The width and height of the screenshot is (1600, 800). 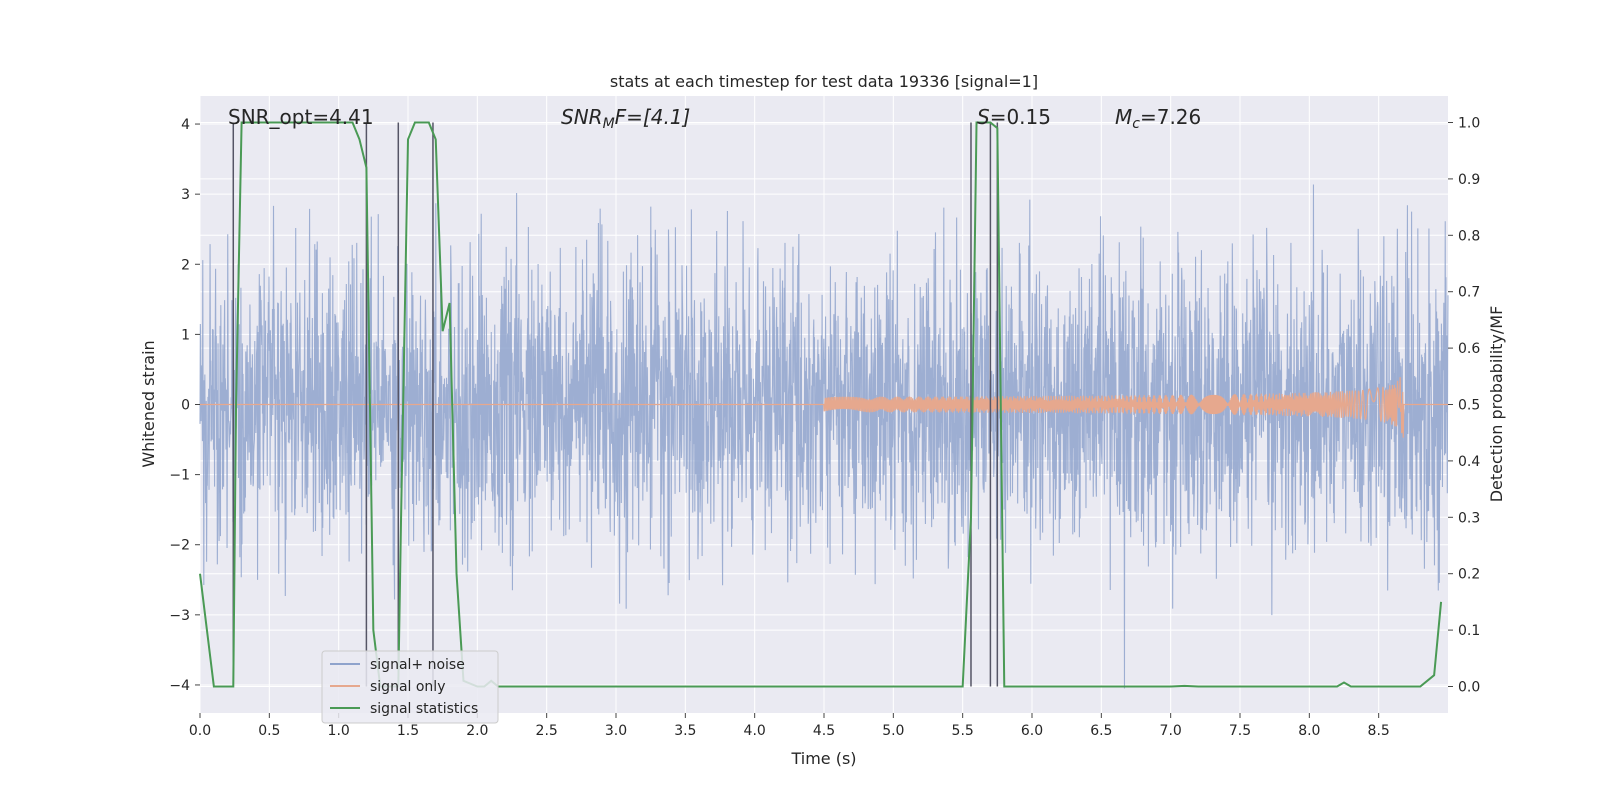 I want to click on y-tick-label: −1, so click(x=179, y=476).